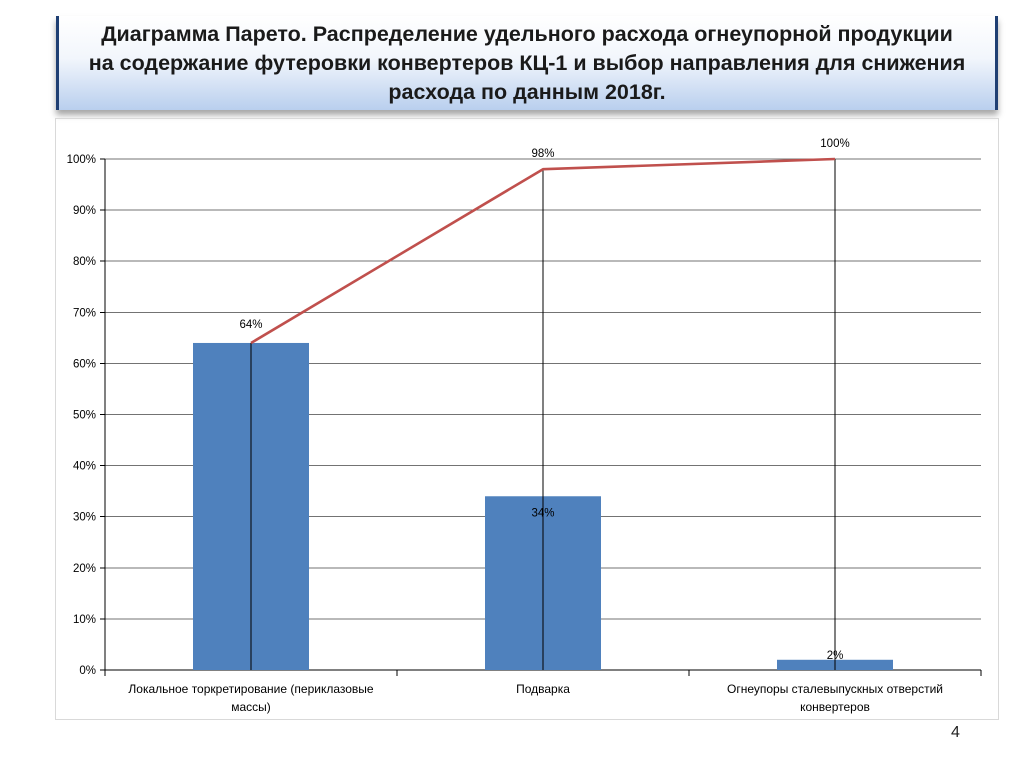 This screenshot has height=767, width=1024. Describe the element at coordinates (84, 313) in the screenshot. I see `y-tick-label: 70%` at that location.